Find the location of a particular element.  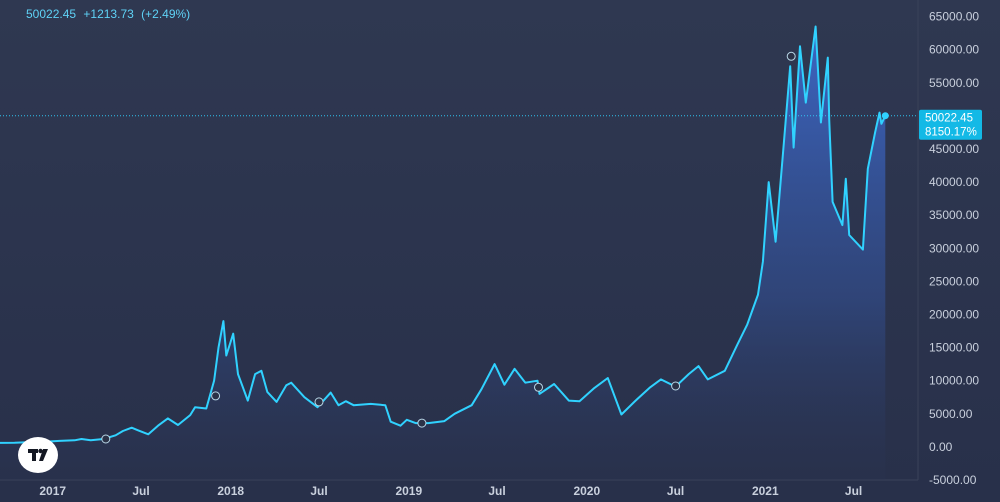

price-badge: 50022.45 8150.17% is located at coordinates (950, 124).